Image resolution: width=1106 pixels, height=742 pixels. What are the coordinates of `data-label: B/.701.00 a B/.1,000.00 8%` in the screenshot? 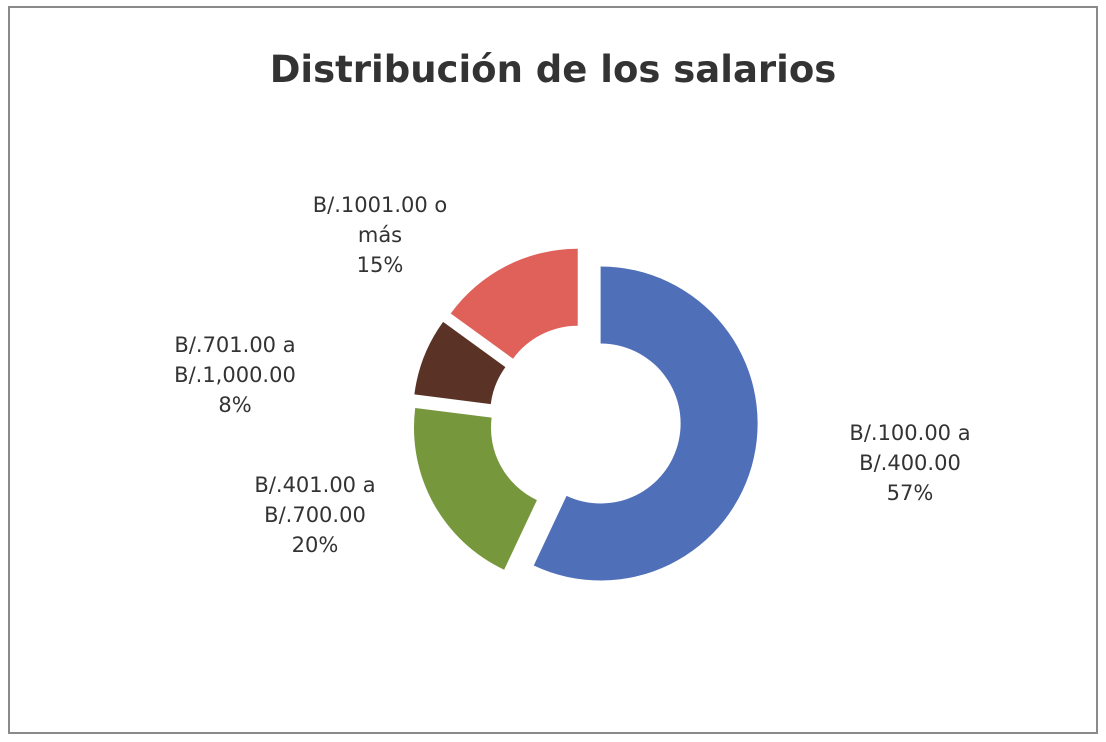 It's located at (235, 375).